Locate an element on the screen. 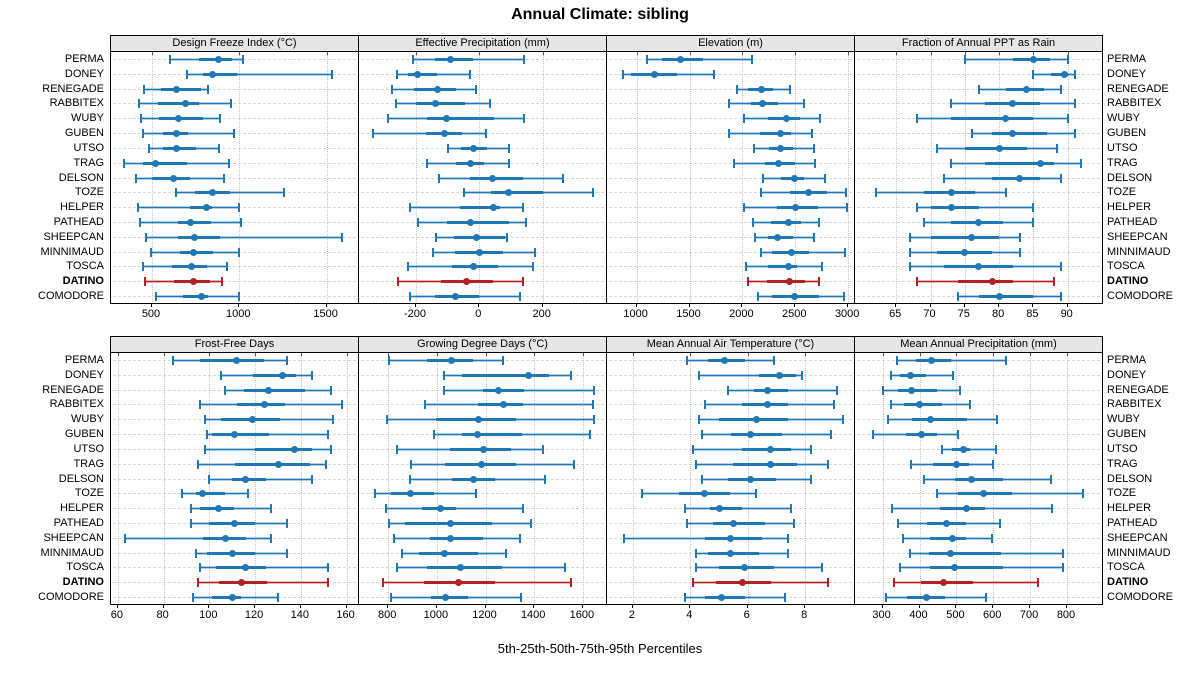  station-label: DELSON is located at coordinates (1130, 478).